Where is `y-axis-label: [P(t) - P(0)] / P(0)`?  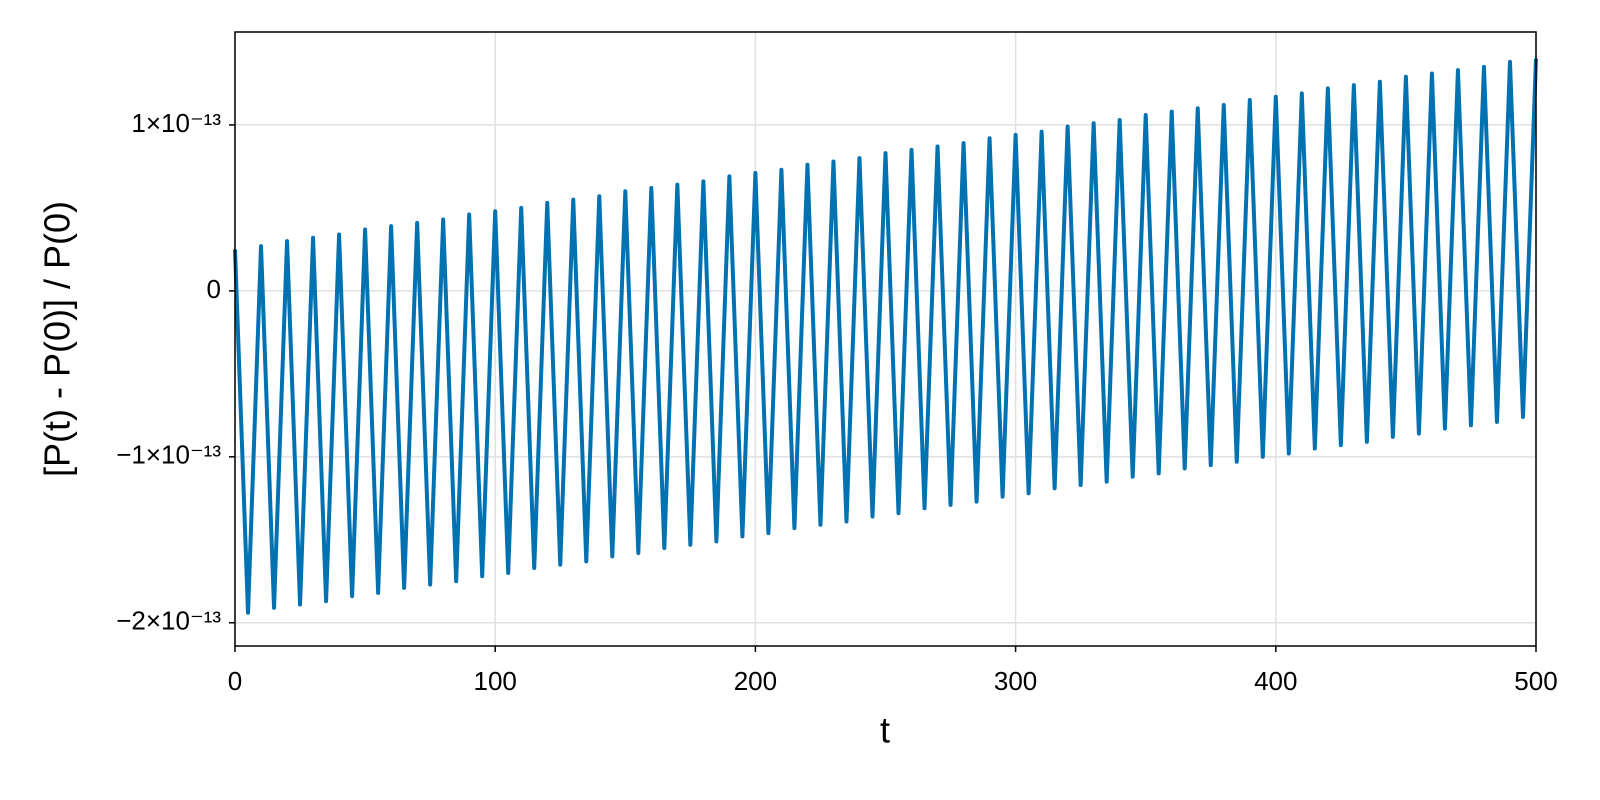 y-axis-label: [P(t) - P(0)] / P(0) is located at coordinates (57, 339).